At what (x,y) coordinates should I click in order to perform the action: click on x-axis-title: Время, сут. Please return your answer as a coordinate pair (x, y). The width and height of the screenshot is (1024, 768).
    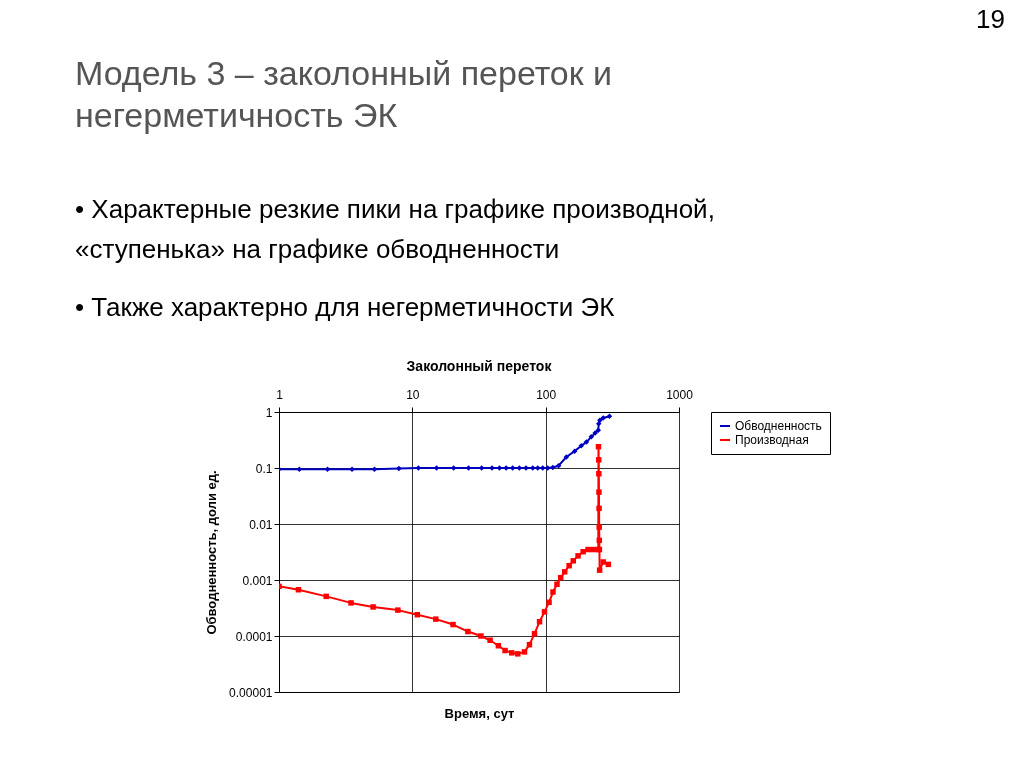
    Looking at the image, I should click on (479, 713).